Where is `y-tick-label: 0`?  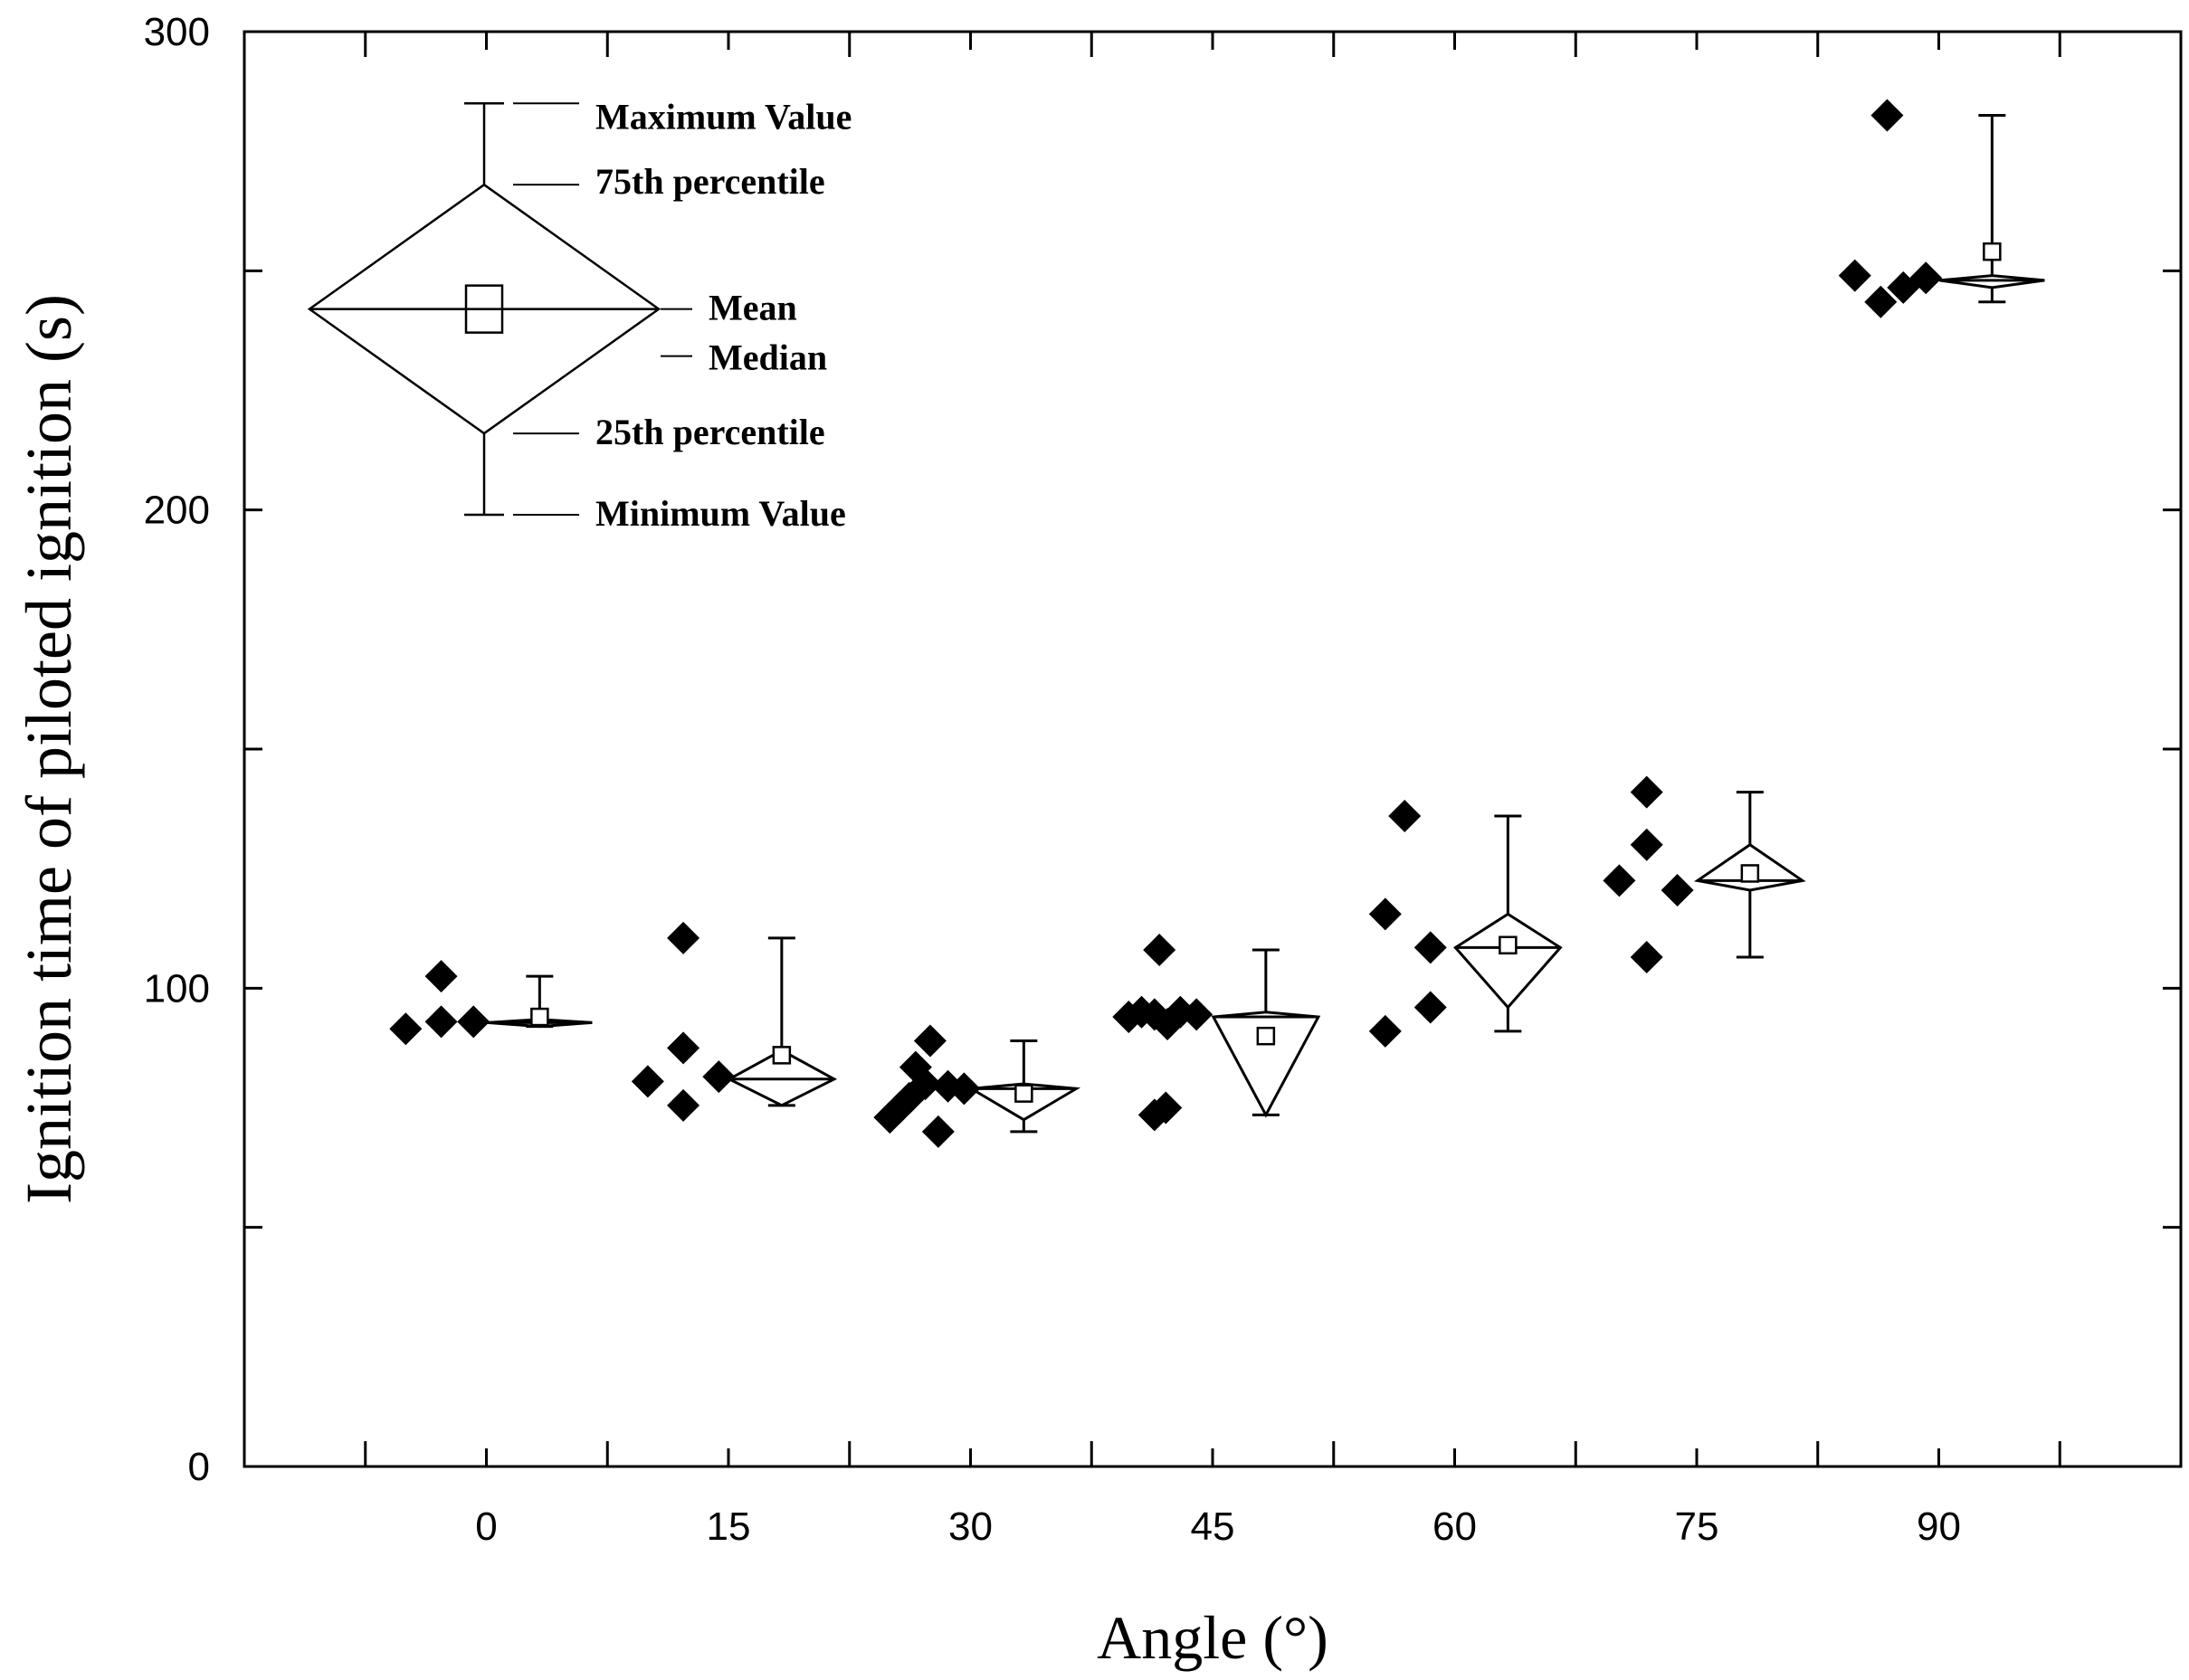 y-tick-label: 0 is located at coordinates (199, 1467).